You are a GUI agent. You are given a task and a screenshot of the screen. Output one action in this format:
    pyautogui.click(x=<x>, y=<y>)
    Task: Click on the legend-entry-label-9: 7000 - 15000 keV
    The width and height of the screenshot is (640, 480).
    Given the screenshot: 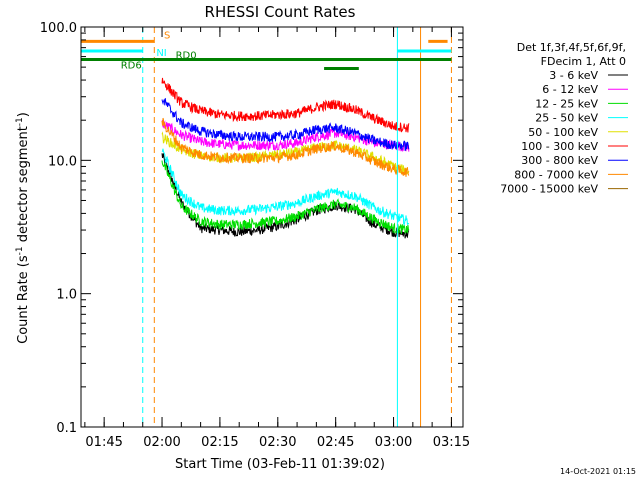 What is the action you would take?
    pyautogui.click(x=549, y=189)
    